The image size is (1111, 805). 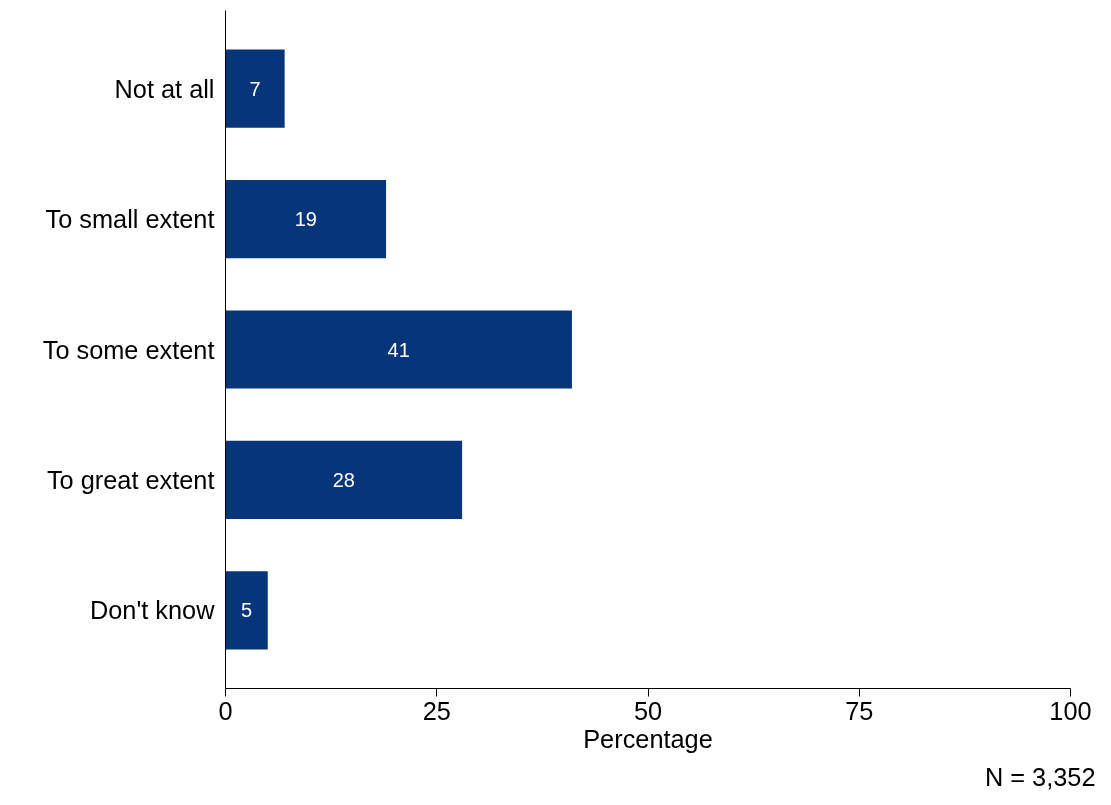 What do you see at coordinates (225, 710) in the screenshot?
I see `x-tick-label: 0` at bounding box center [225, 710].